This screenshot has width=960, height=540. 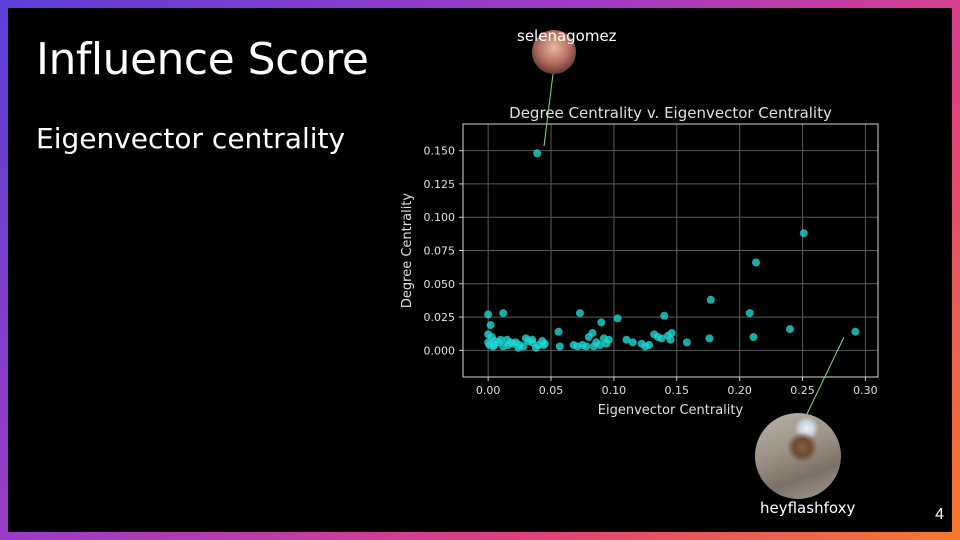 What do you see at coordinates (488, 390) in the screenshot?
I see `x-tick-label: 0.00` at bounding box center [488, 390].